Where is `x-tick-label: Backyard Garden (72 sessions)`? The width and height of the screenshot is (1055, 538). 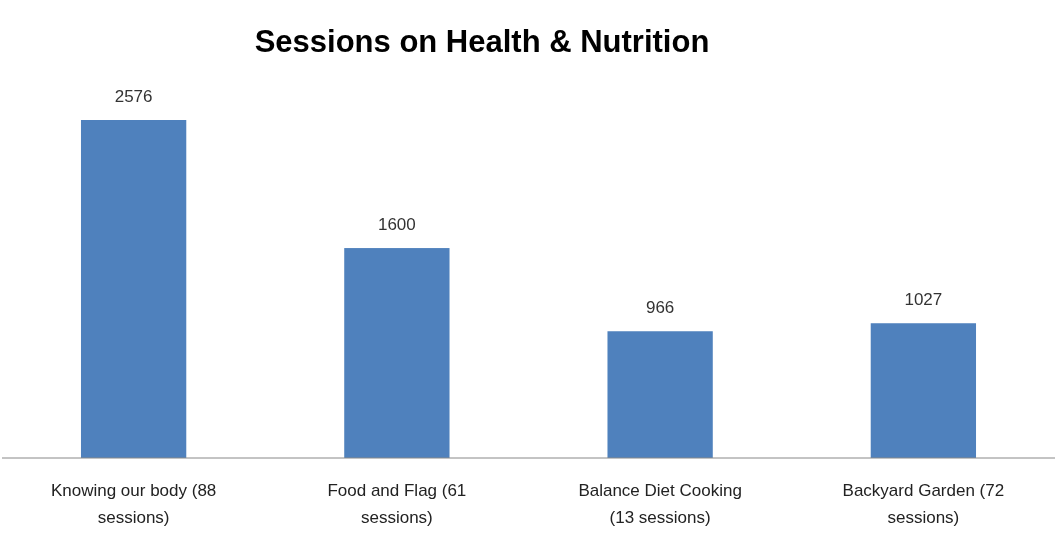
x-tick-label: Backyard Garden (72 sessions) is located at coordinates (923, 504).